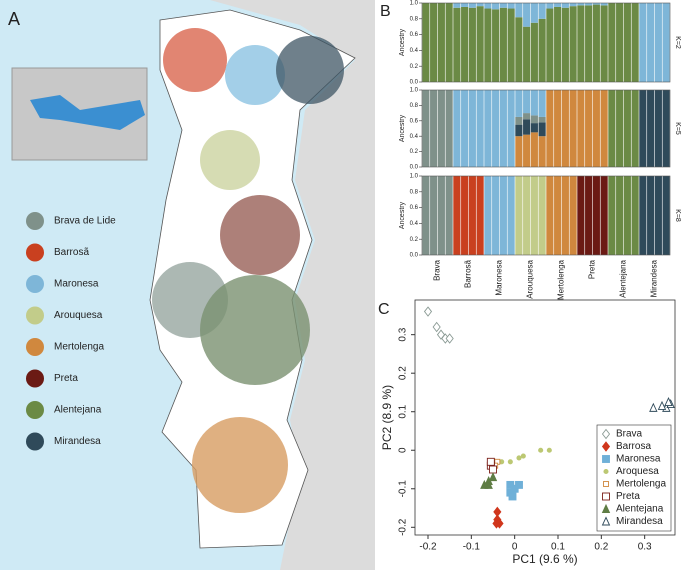 The image size is (685, 570). Describe the element at coordinates (310, 70) in the screenshot. I see `region-mirandesa` at that location.